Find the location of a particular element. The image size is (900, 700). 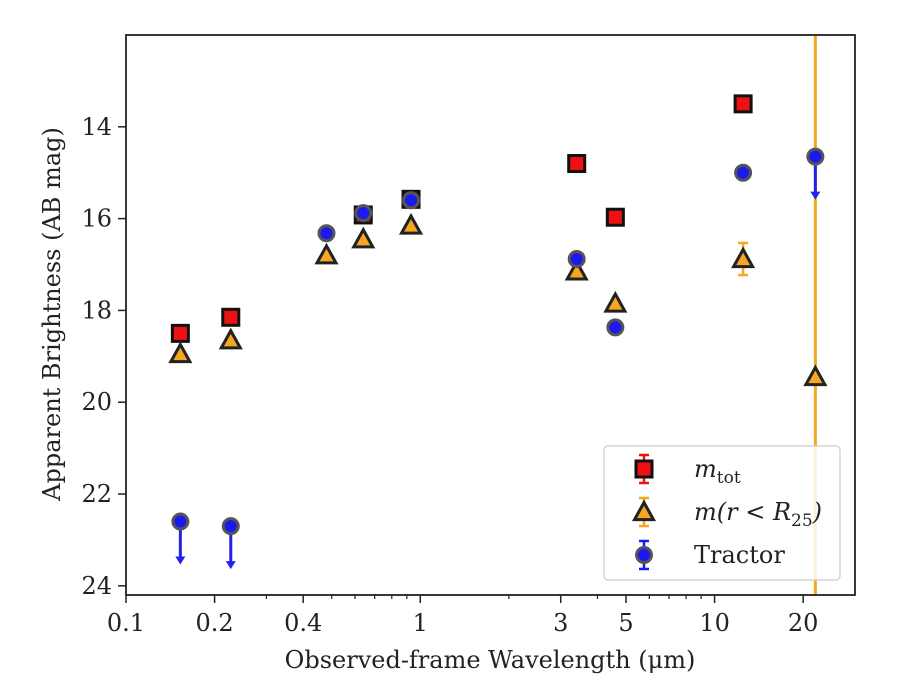

y-tick-label: 14 is located at coordinates (96, 127).